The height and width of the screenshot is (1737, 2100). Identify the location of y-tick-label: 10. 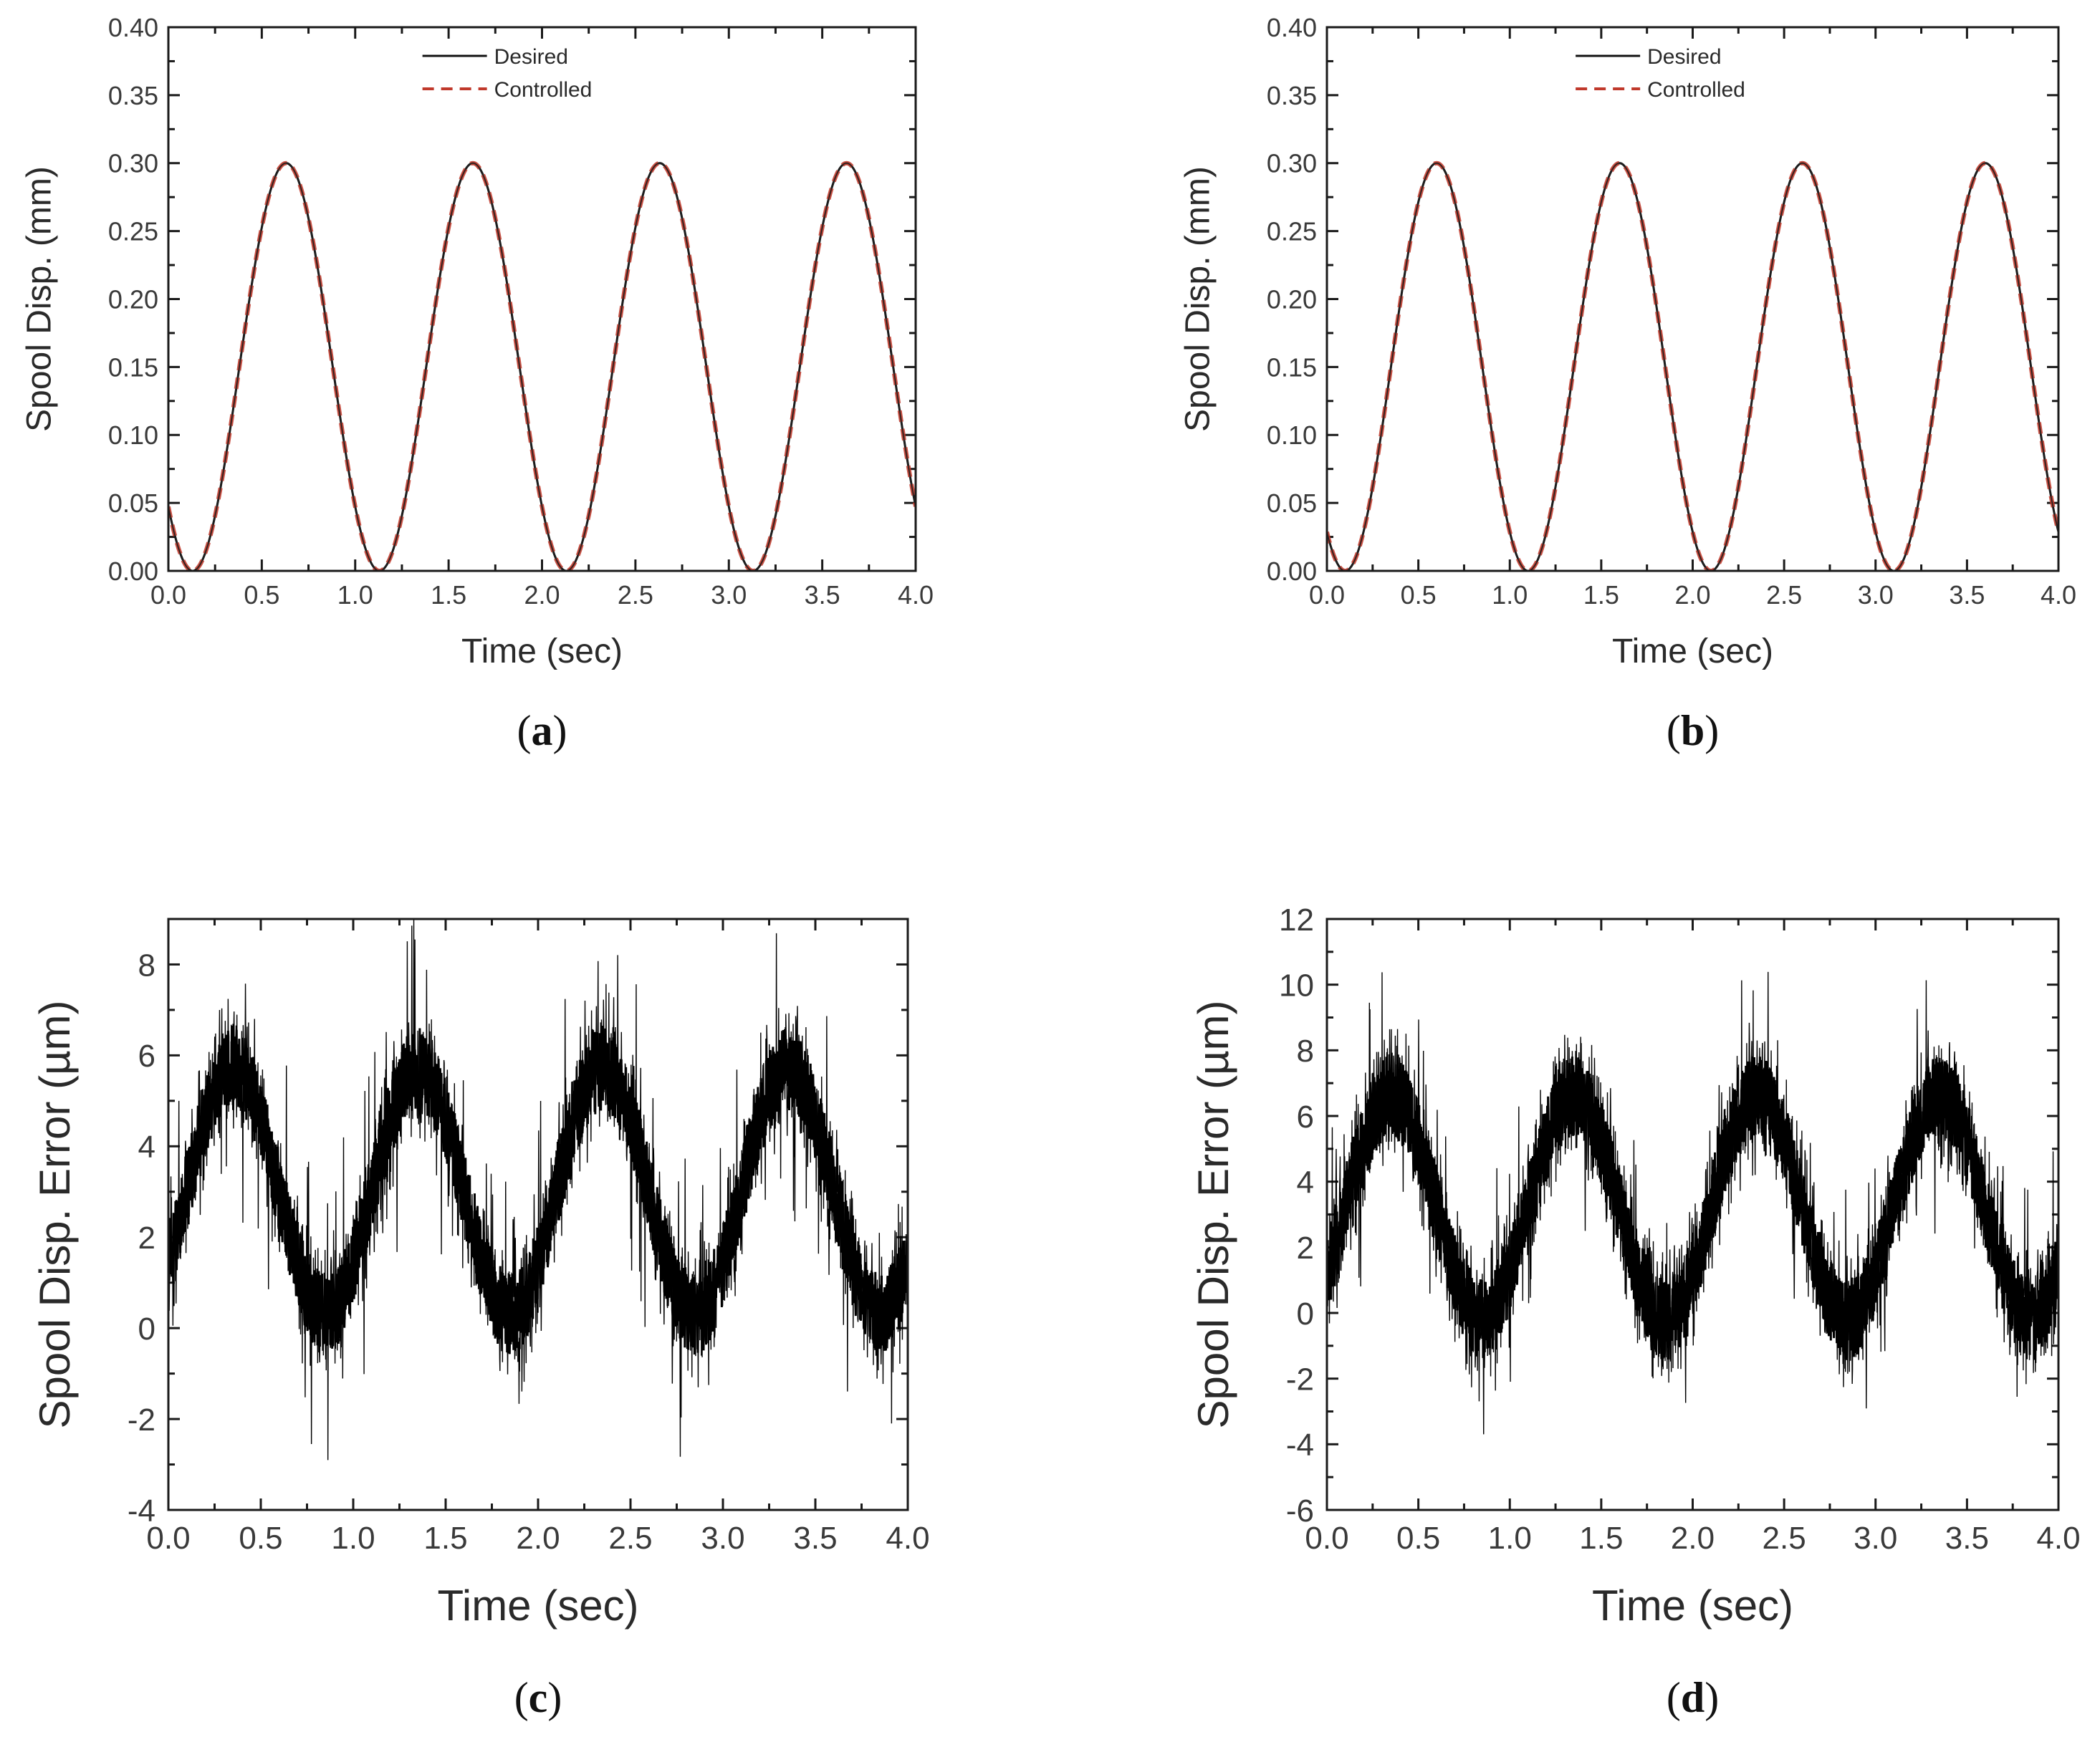
(1296, 986).